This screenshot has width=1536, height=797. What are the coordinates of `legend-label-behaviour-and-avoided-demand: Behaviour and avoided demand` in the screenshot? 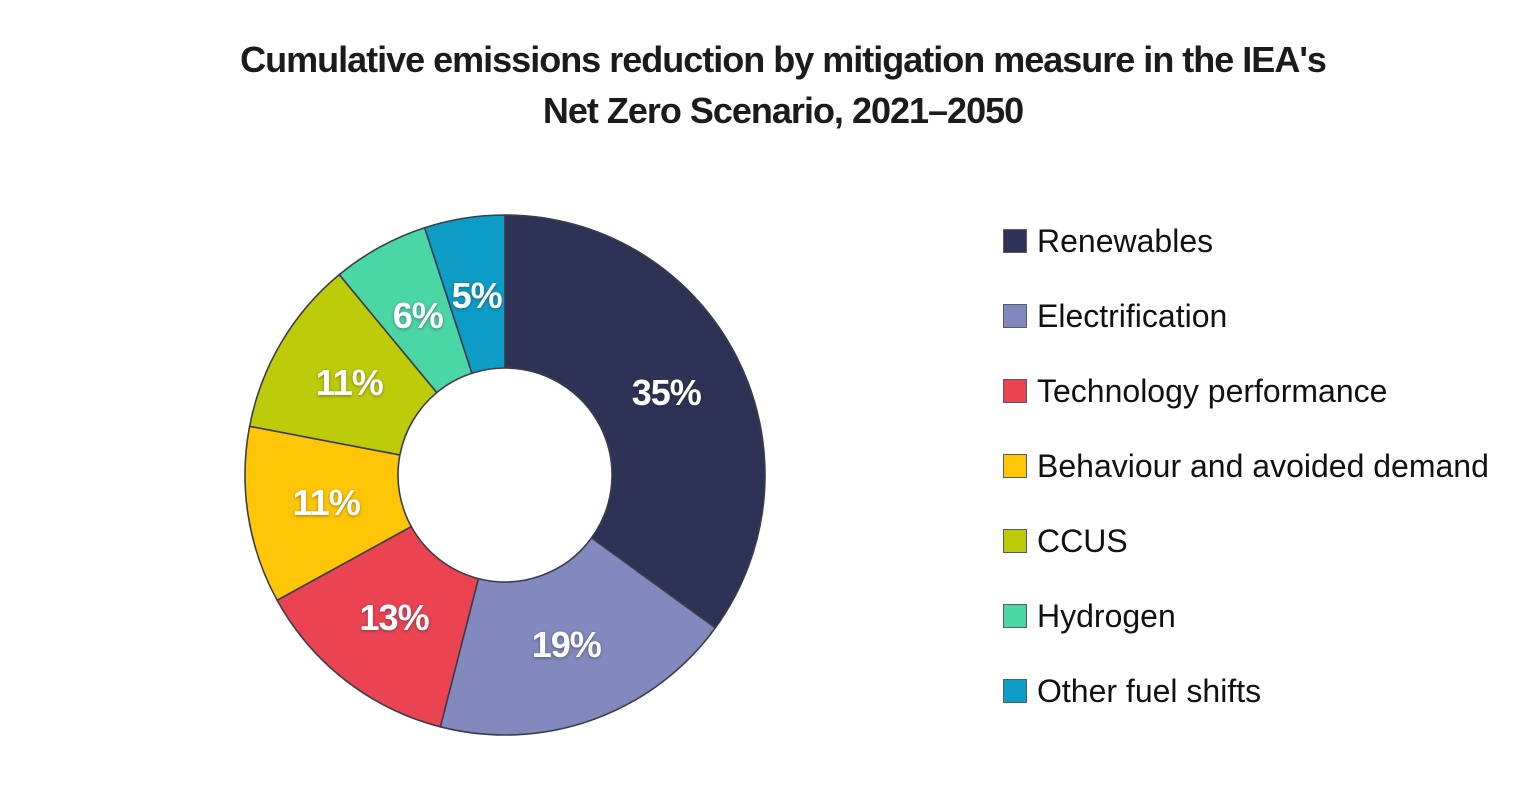 It's located at (1263, 466).